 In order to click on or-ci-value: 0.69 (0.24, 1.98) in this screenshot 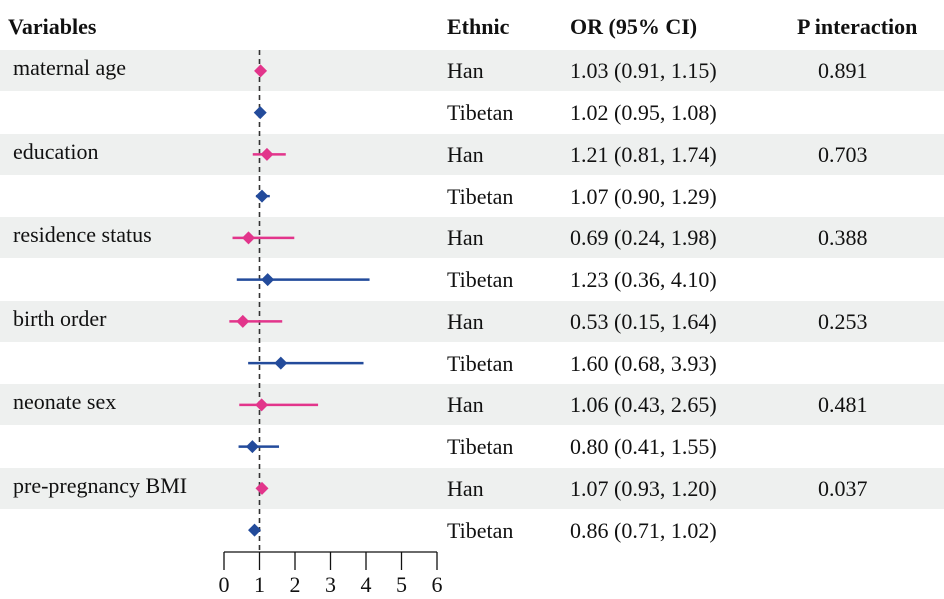, I will do `click(643, 237)`.